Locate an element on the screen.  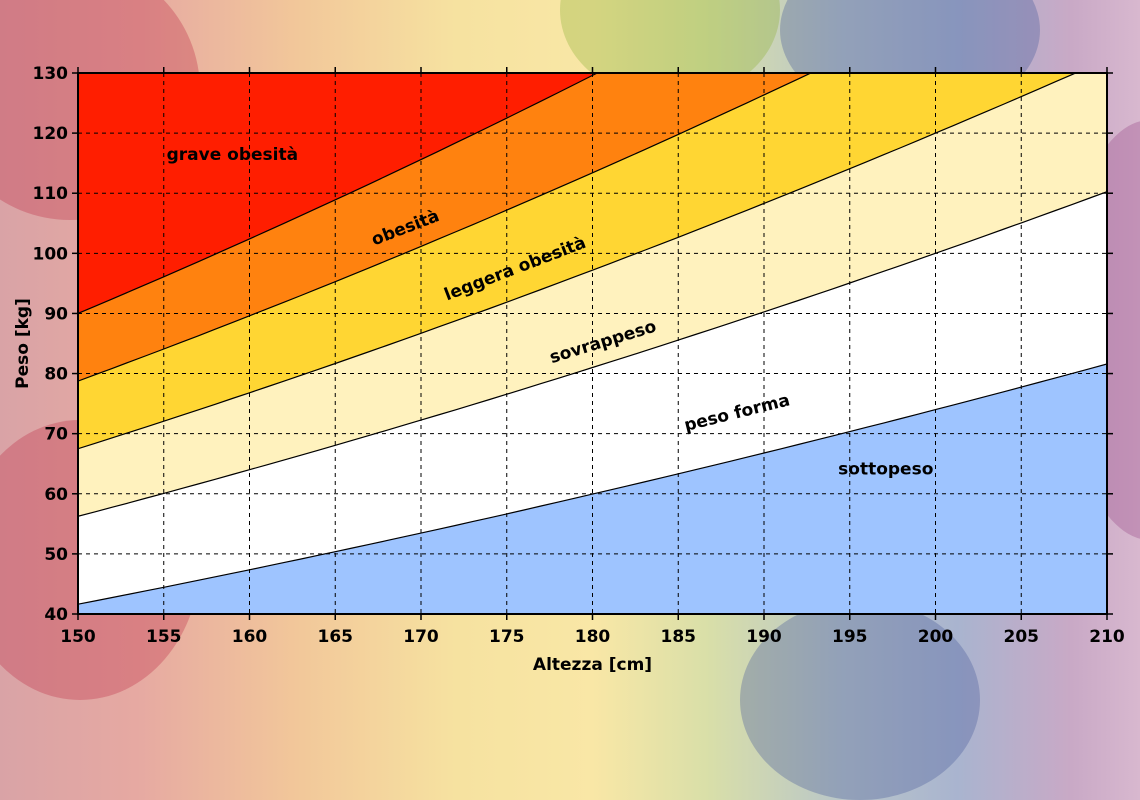
y-tick-label: 120 is located at coordinates (51, 134).